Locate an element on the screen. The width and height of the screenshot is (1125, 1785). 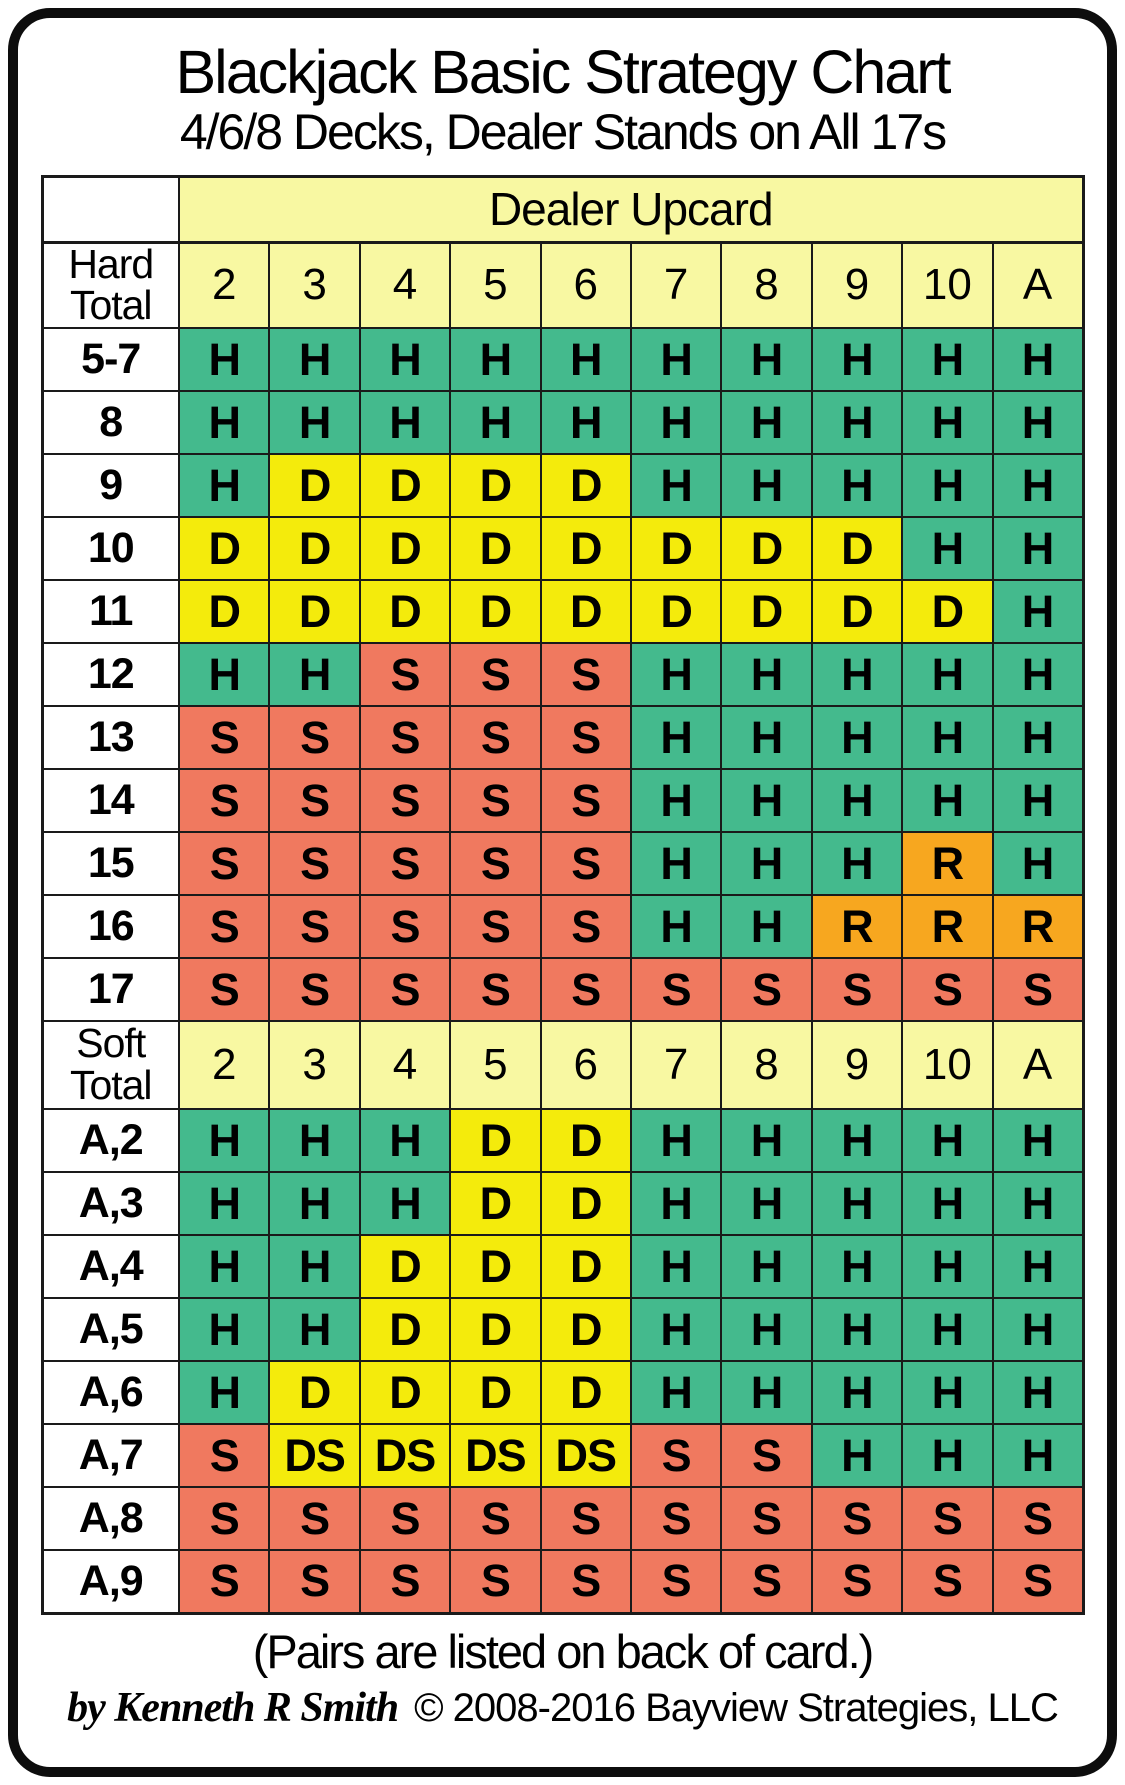
upcard-label: 7 is located at coordinates (676, 285).